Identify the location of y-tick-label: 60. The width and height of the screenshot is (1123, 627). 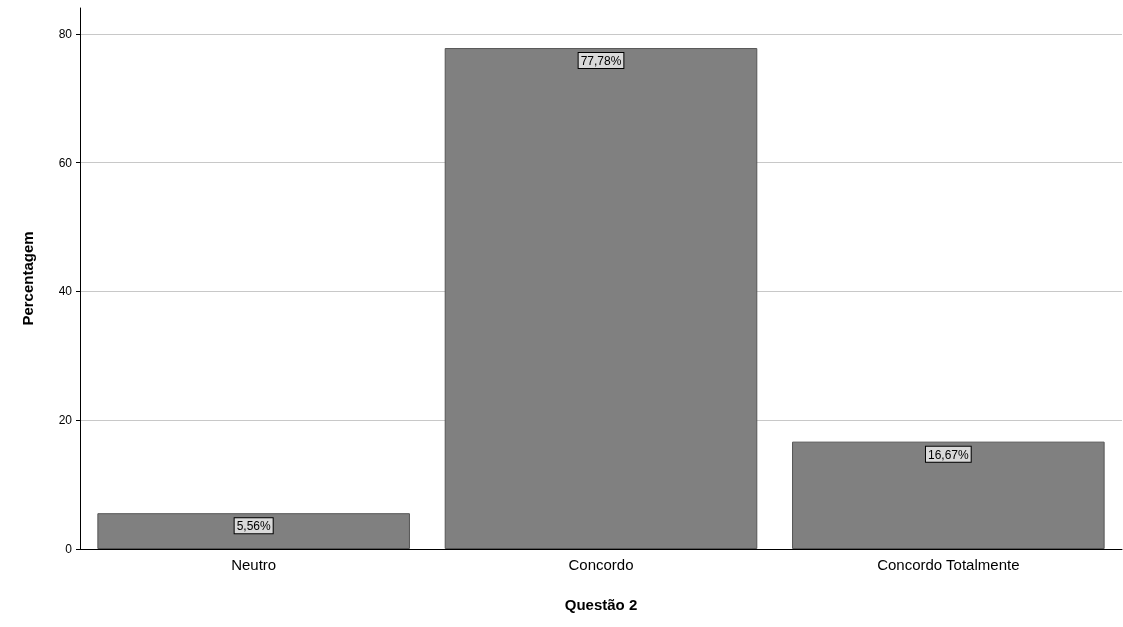
(65, 162).